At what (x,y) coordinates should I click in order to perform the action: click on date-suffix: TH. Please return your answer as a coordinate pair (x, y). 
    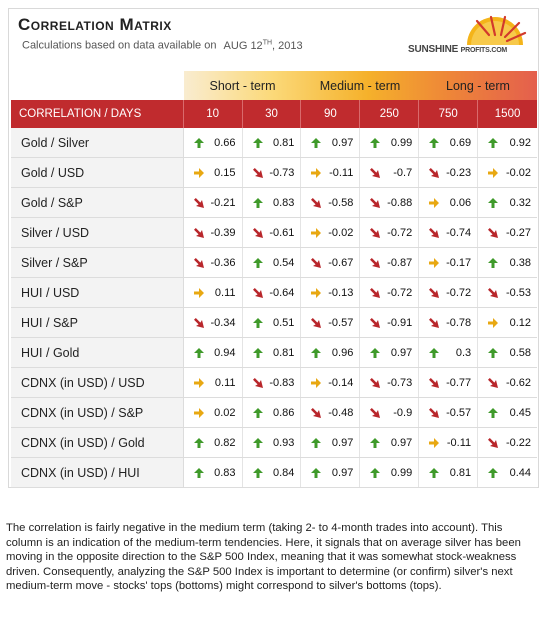
    Looking at the image, I should click on (267, 42).